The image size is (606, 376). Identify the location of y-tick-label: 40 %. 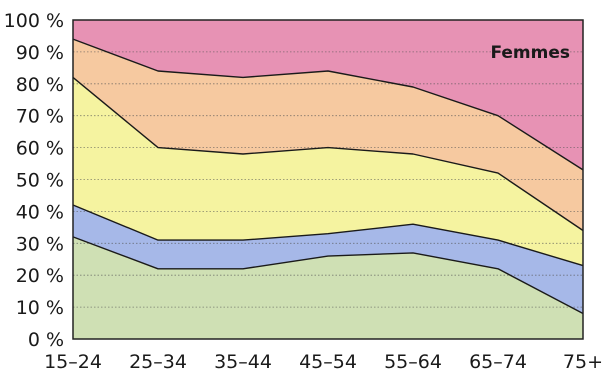
(40, 212).